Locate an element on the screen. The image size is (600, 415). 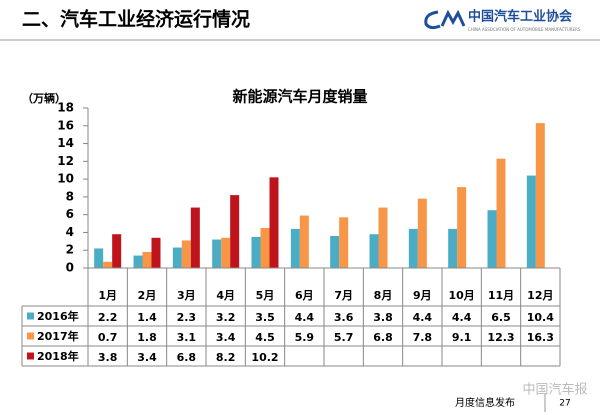
x-tick-label: 8月 is located at coordinates (383, 295).